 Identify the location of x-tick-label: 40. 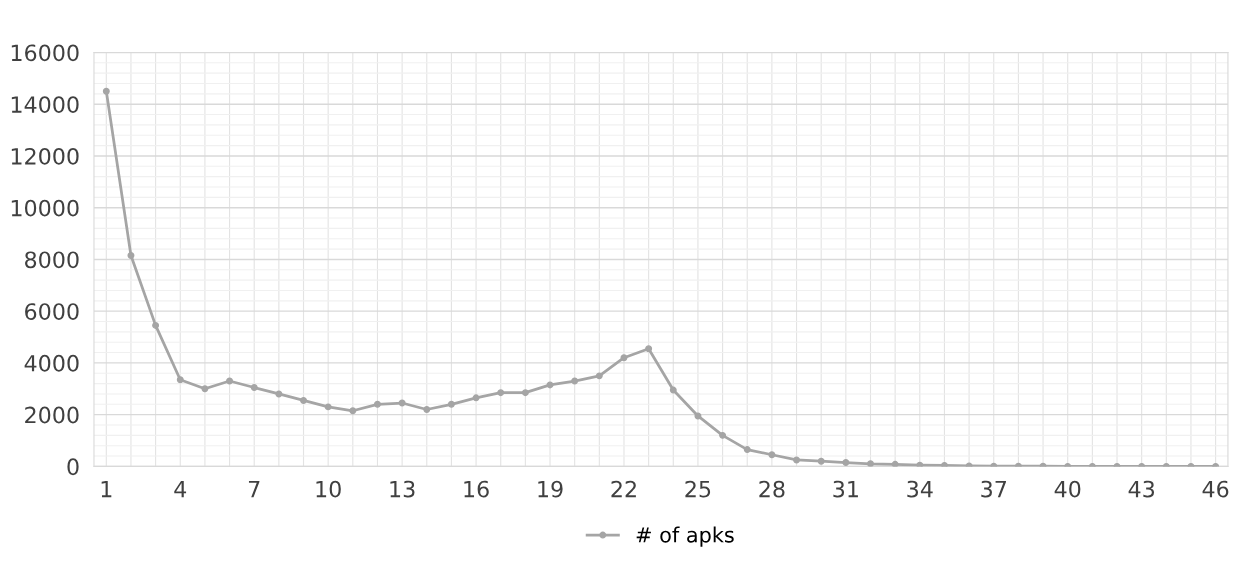
(1067, 489).